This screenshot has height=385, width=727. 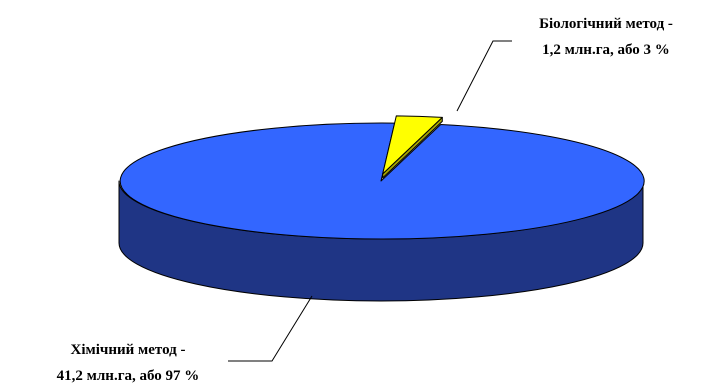 What do you see at coordinates (270, 328) in the screenshot?
I see `leader-line-chemical` at bounding box center [270, 328].